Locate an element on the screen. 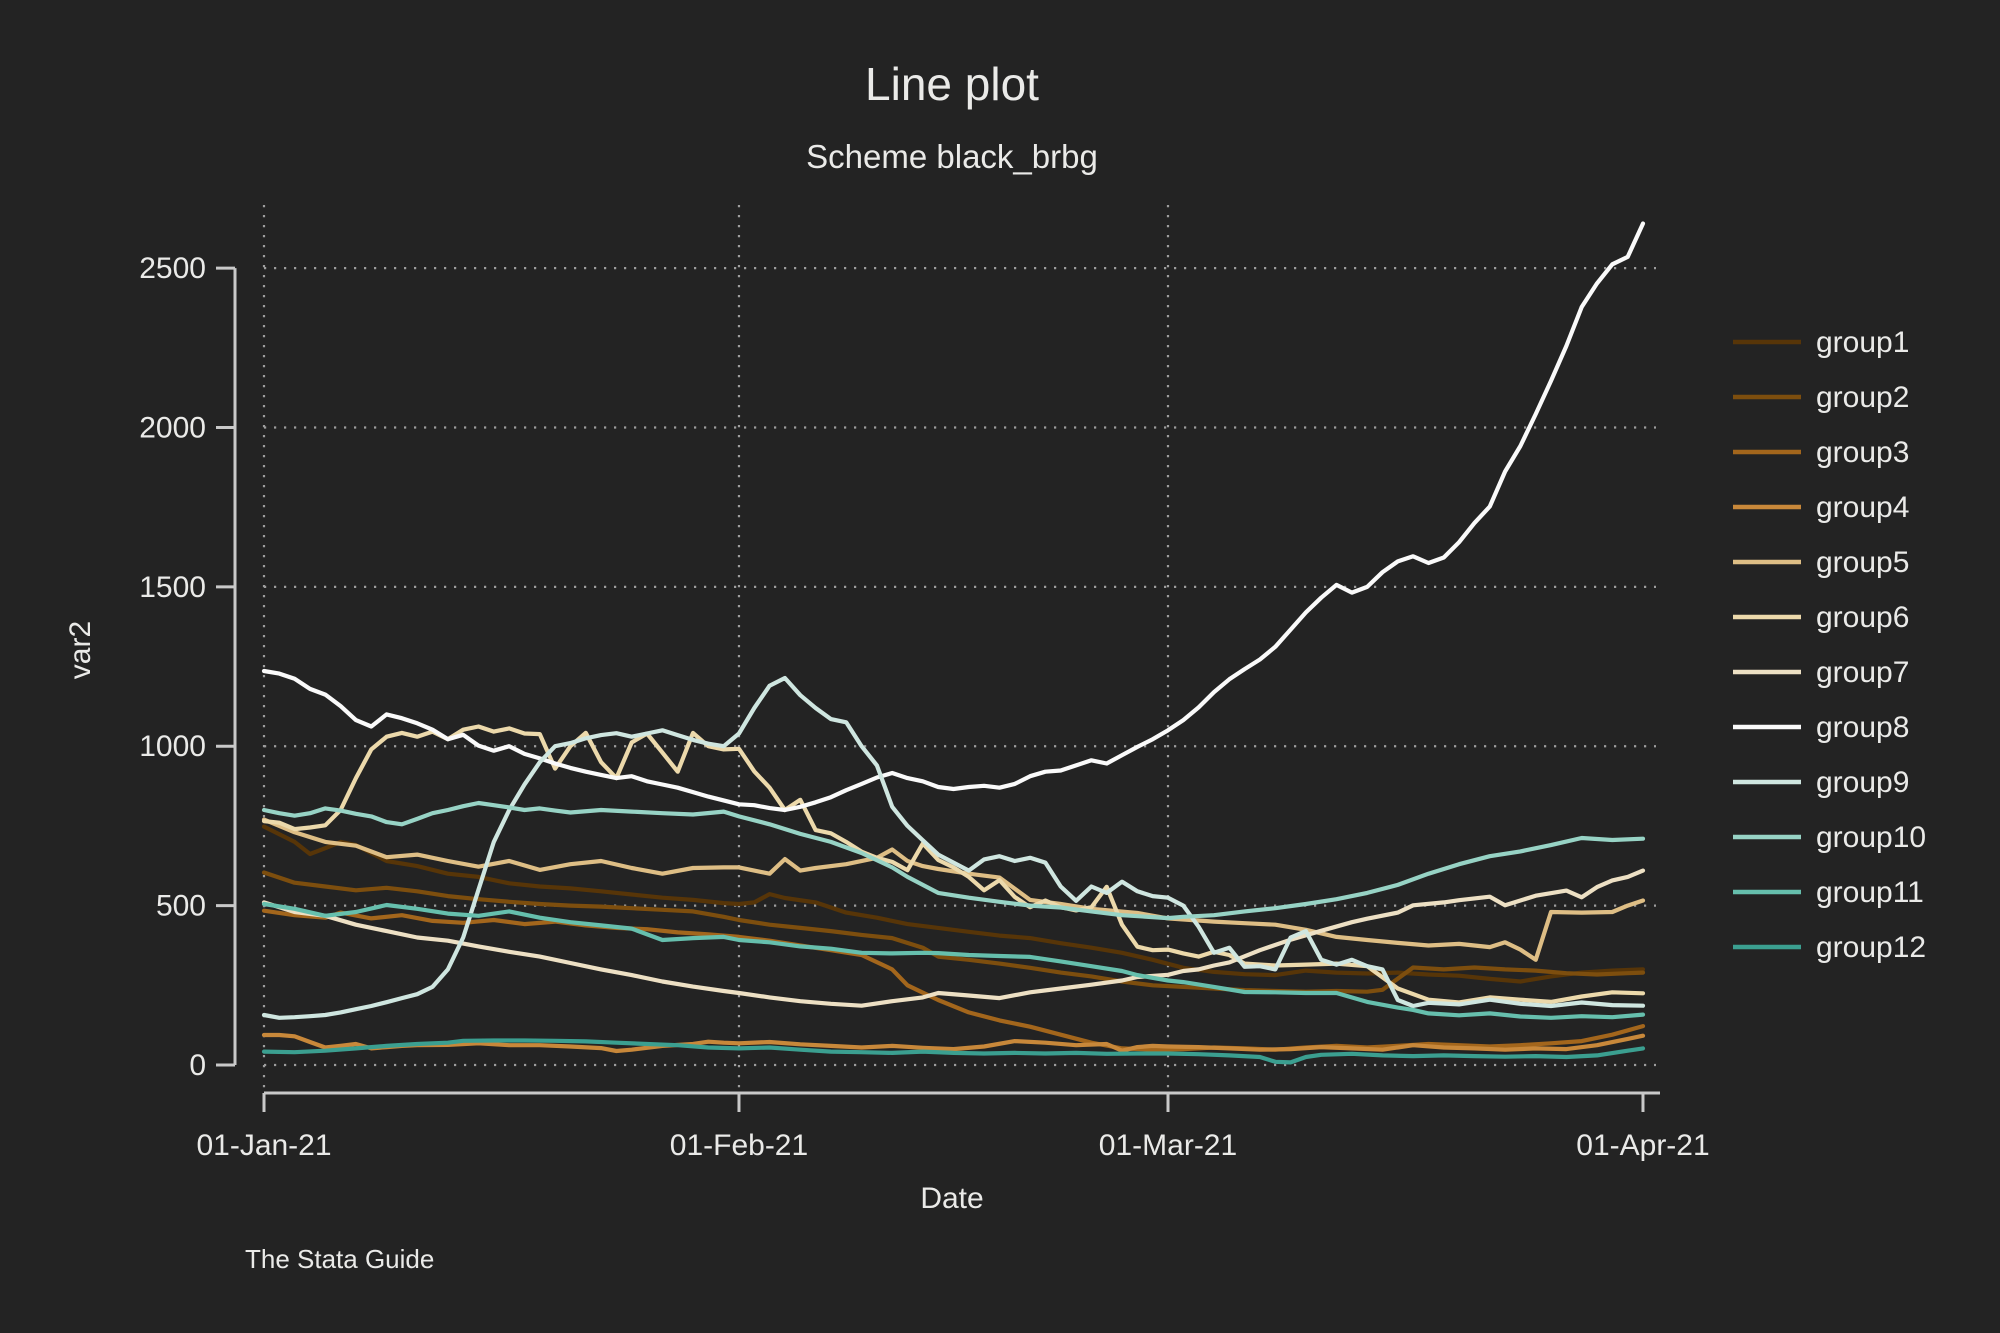  legend-label-group6: group6 is located at coordinates (1862, 617).